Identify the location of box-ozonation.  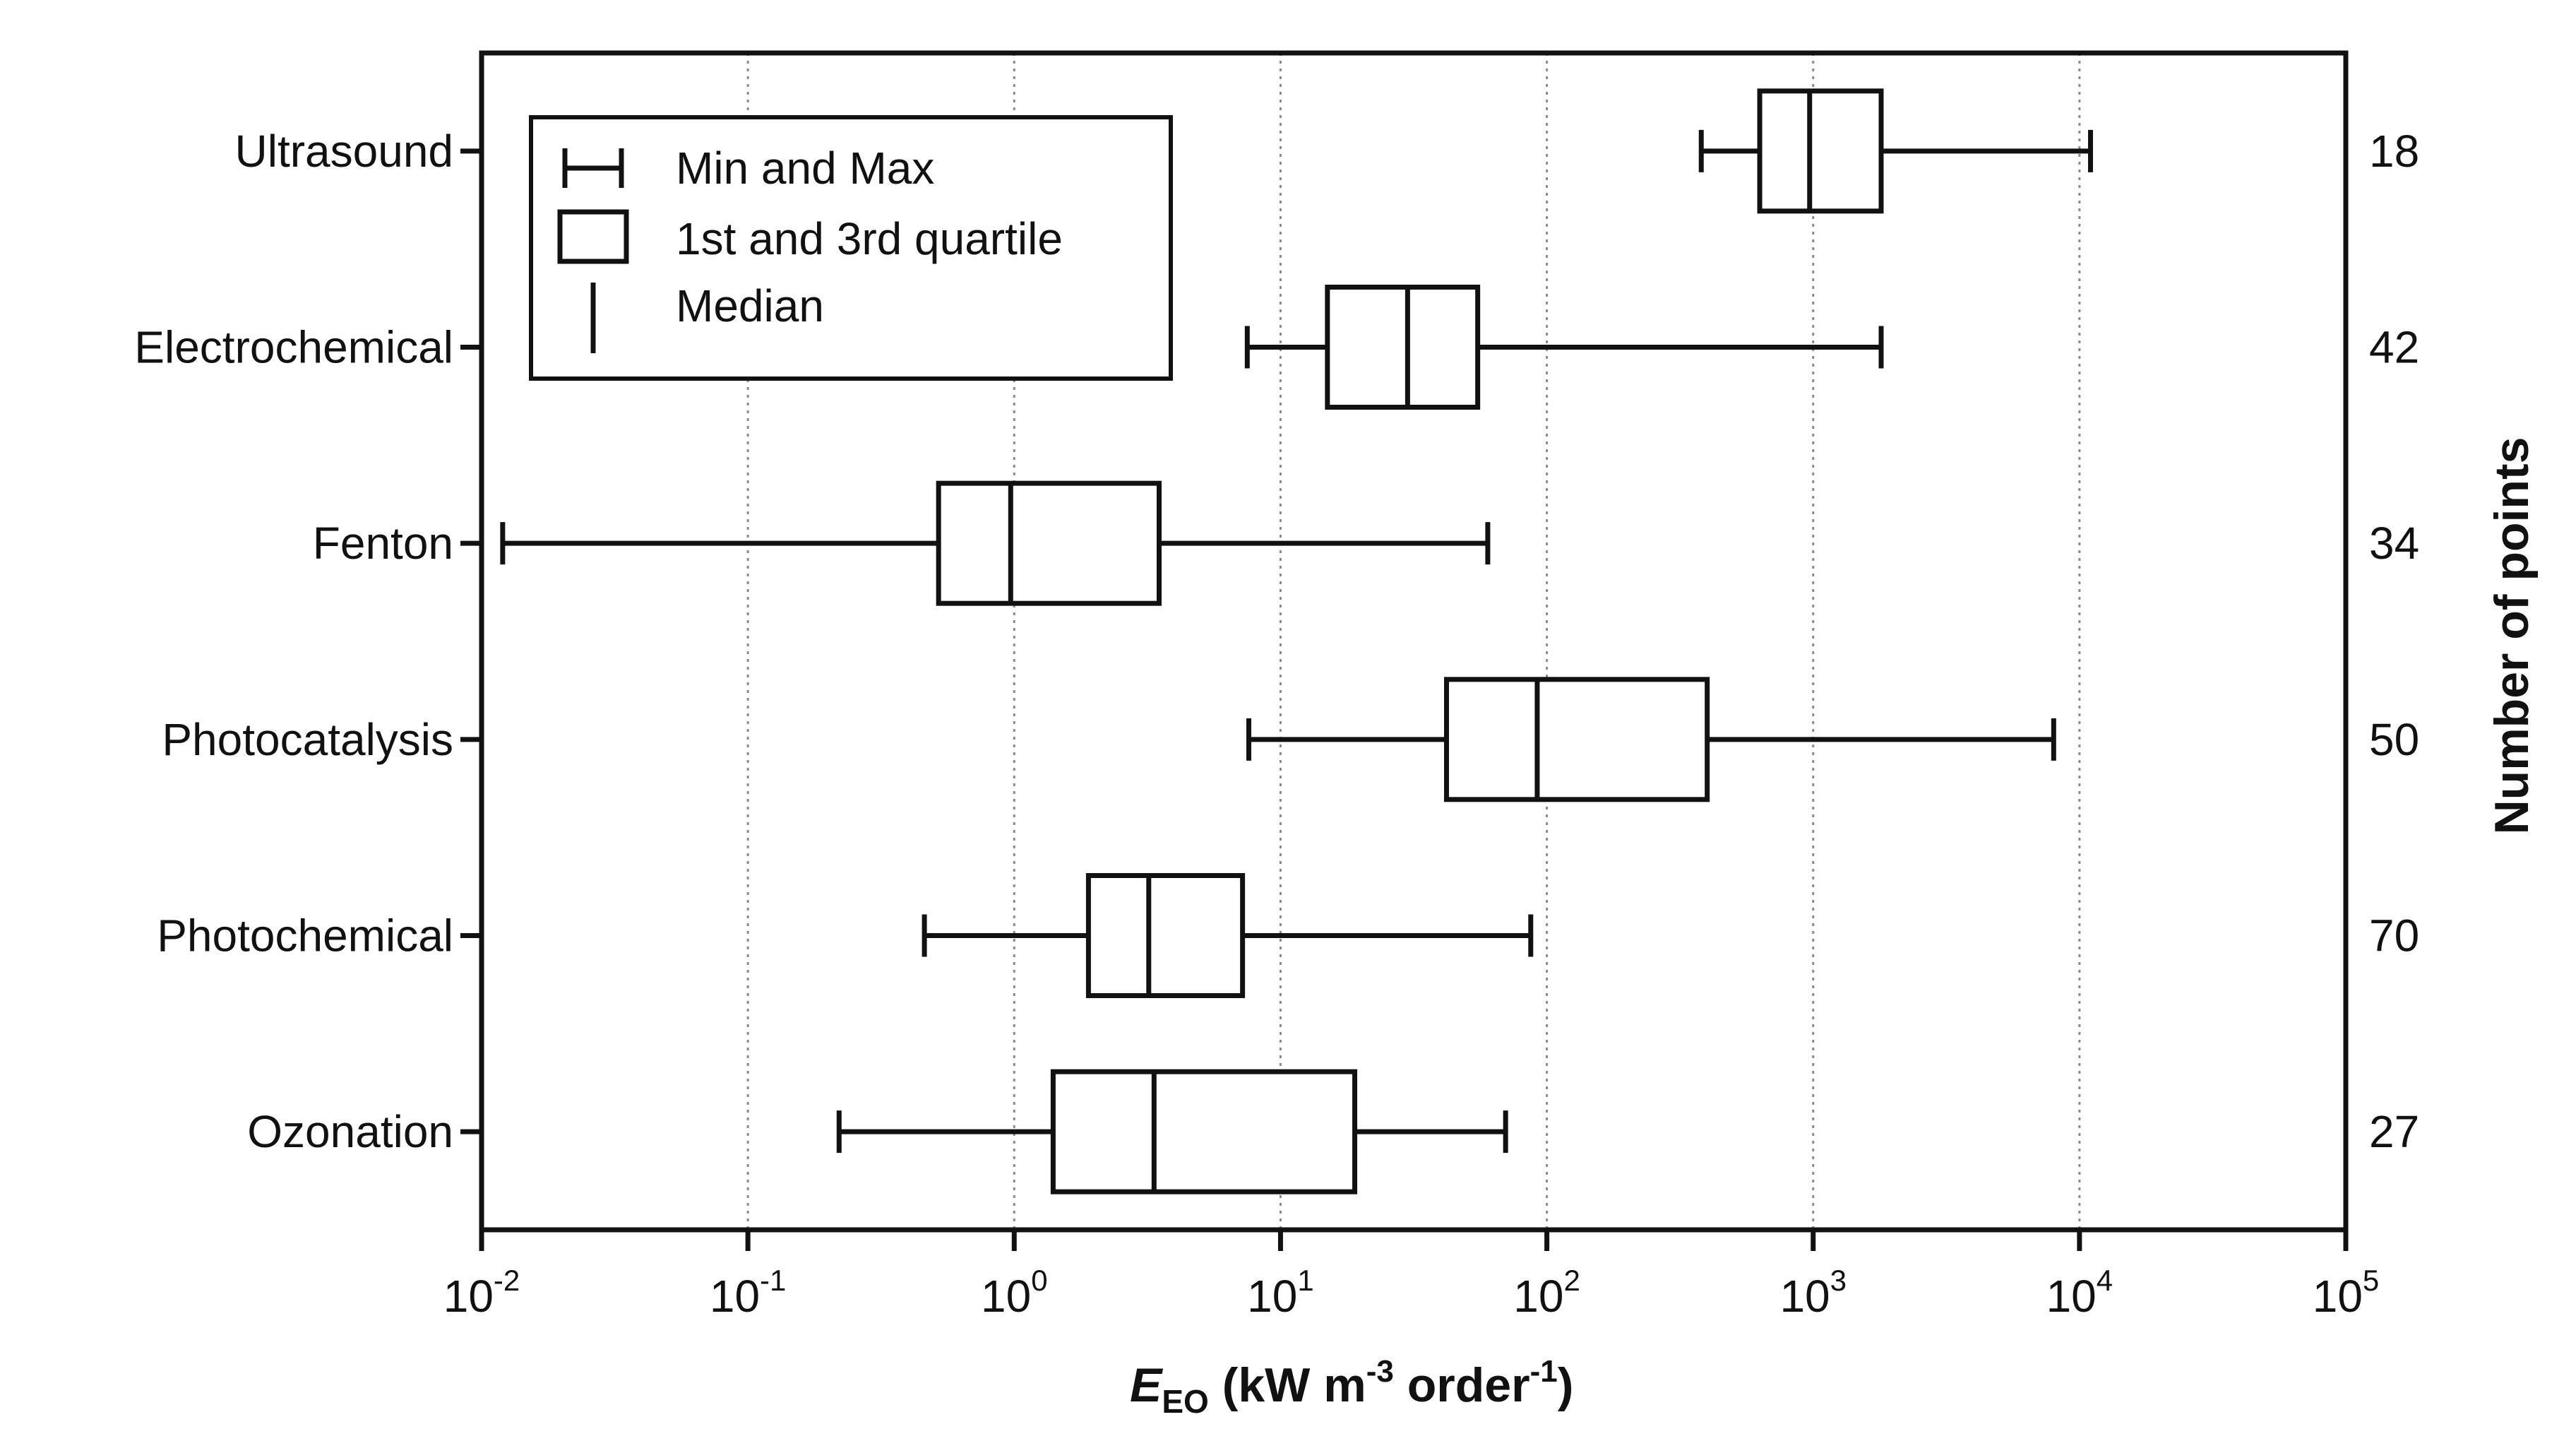
(1172, 1131).